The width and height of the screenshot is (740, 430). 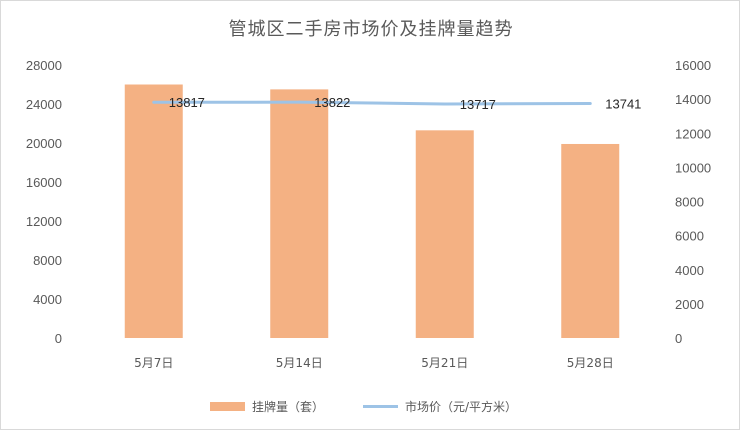 I want to click on right-tick-label: 6000, so click(x=689, y=236).